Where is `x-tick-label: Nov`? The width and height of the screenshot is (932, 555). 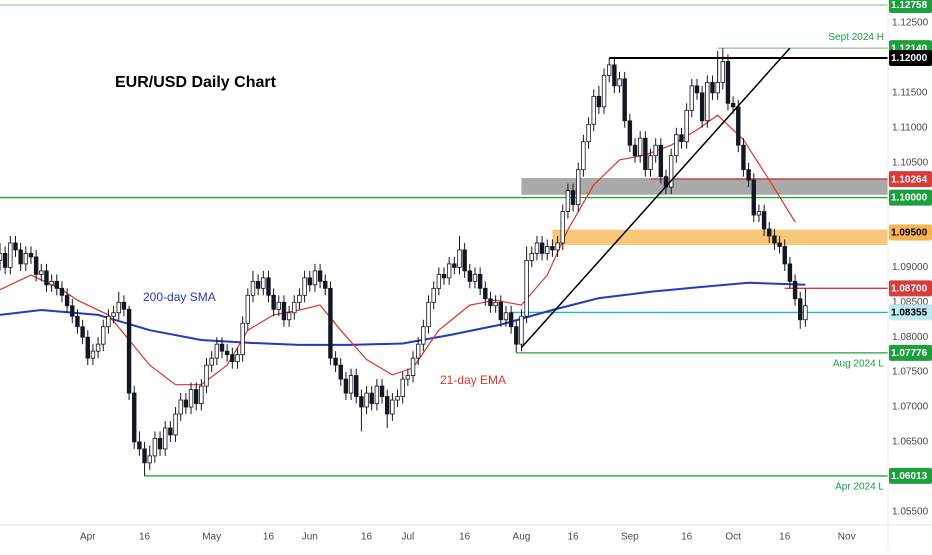 x-tick-label: Nov is located at coordinates (847, 537).